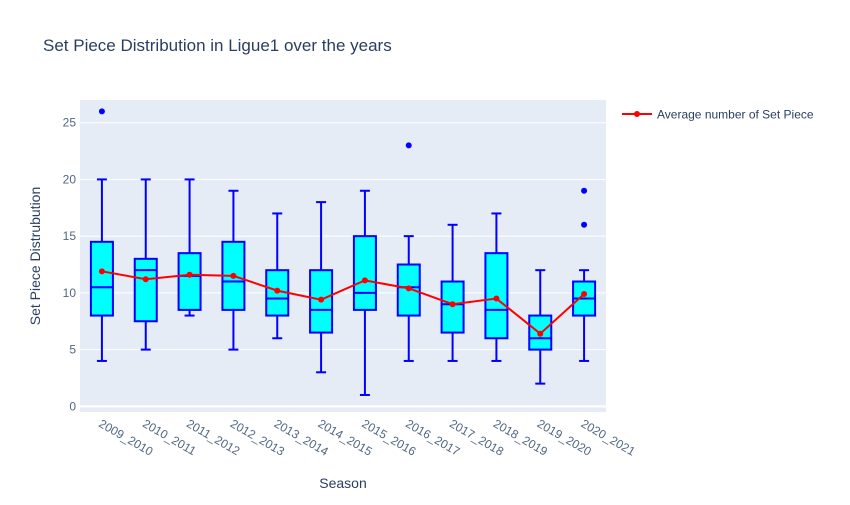  I want to click on y-tick-label: 0, so click(72, 406).